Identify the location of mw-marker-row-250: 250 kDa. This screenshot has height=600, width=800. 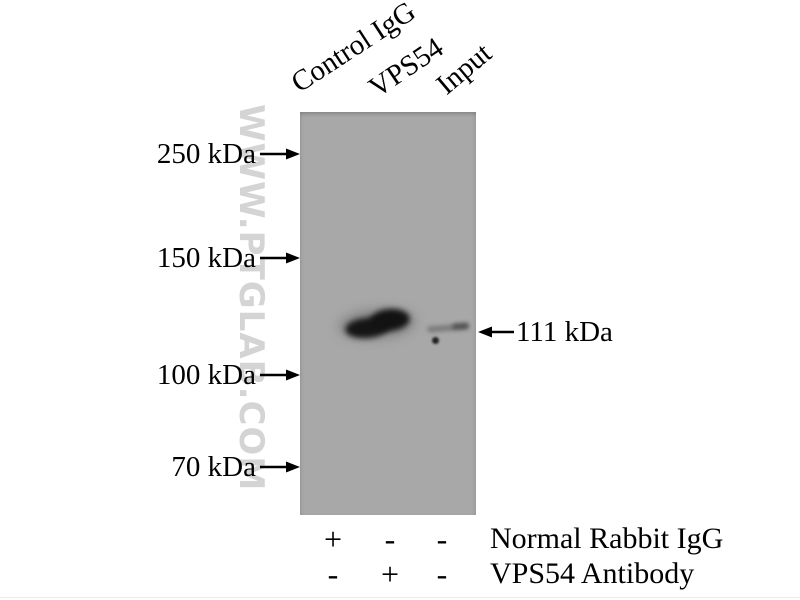
(150, 154).